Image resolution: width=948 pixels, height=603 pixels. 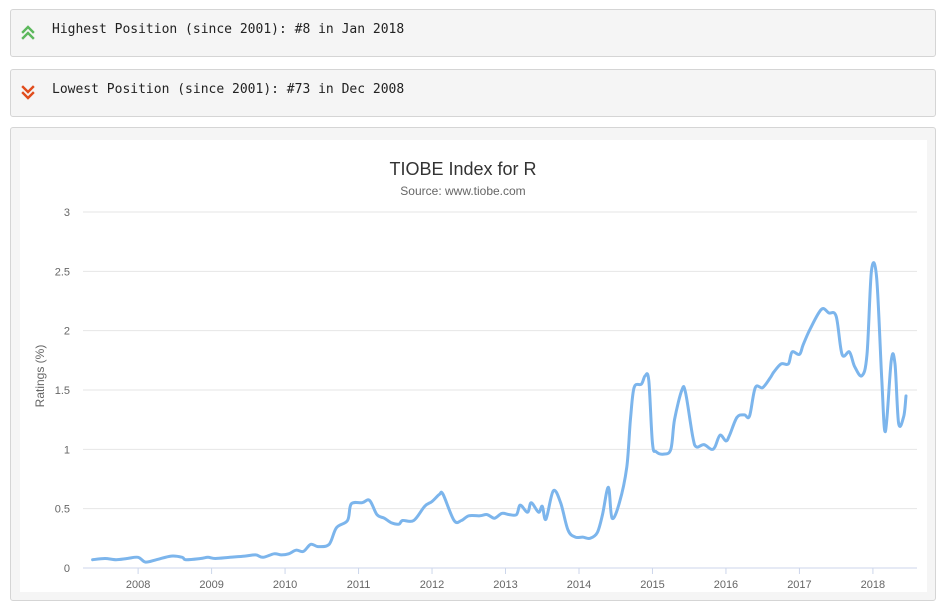 I want to click on x-tick-label: 2016, so click(x=726, y=585).